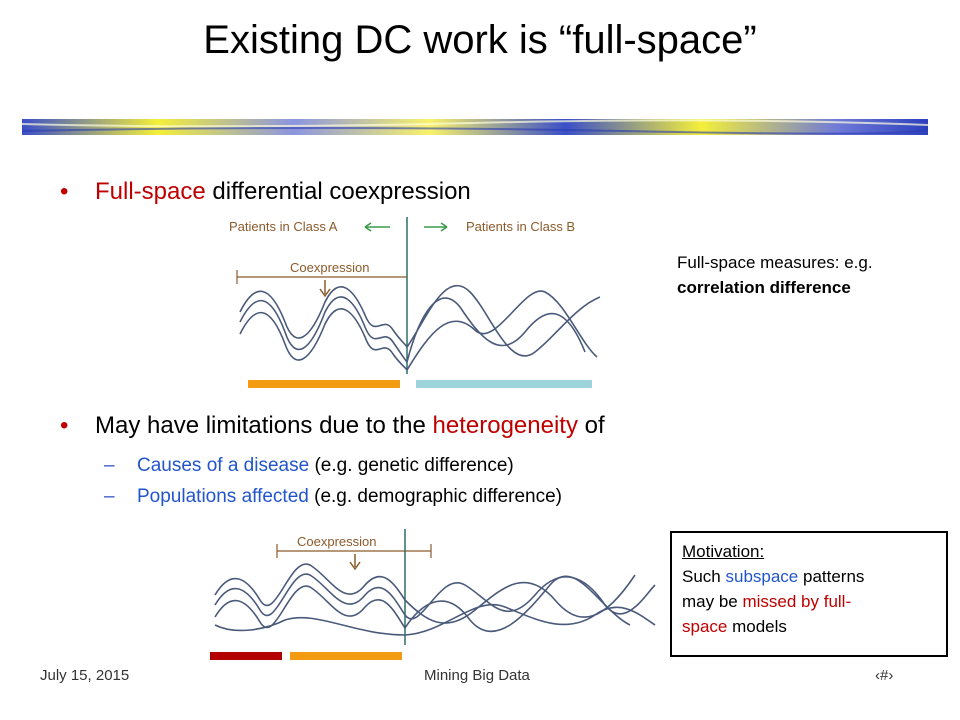  Describe the element at coordinates (330, 267) in the screenshot. I see `figure-coexpression-label: Coexpression` at that location.